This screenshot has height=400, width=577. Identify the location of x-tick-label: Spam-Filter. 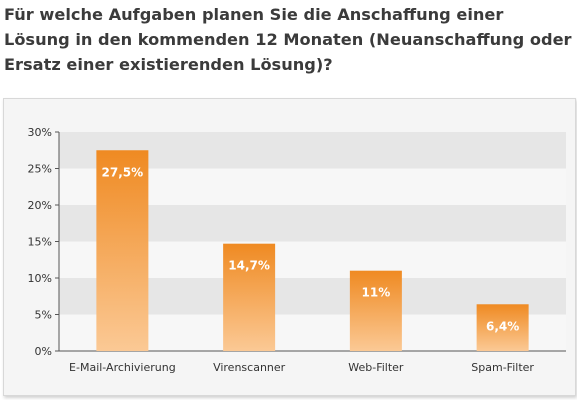
(502, 367).